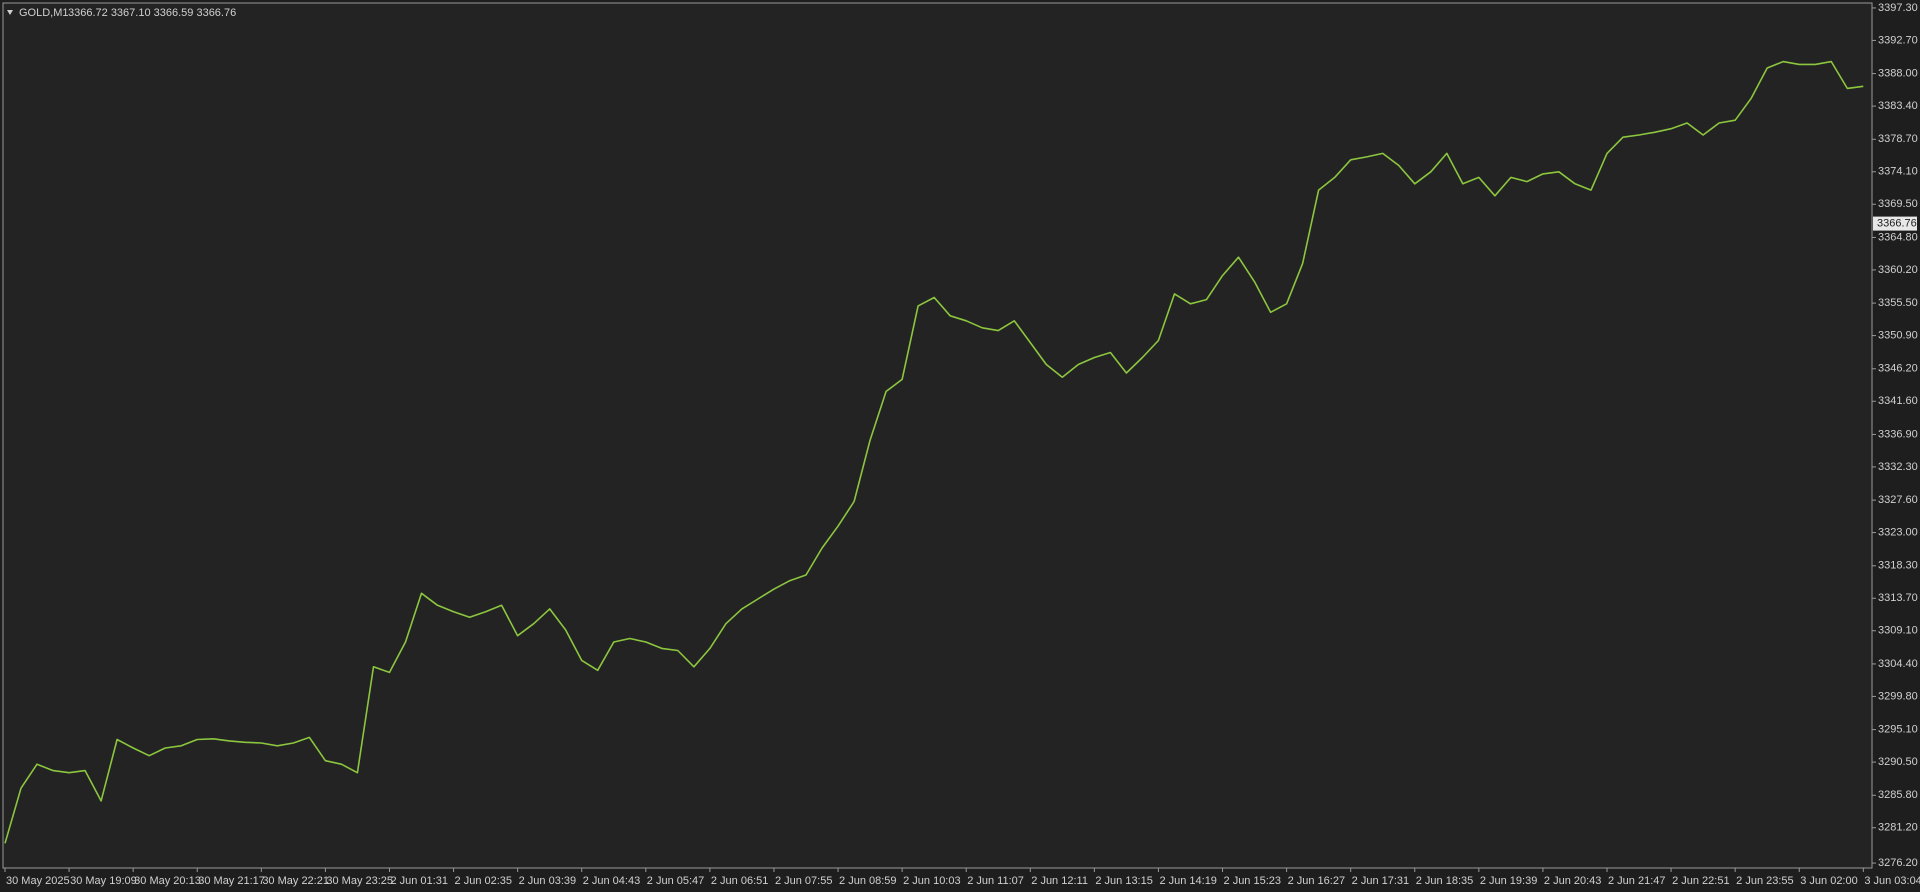  I want to click on x-tick-label: 2 Jun 06:51, so click(740, 881).